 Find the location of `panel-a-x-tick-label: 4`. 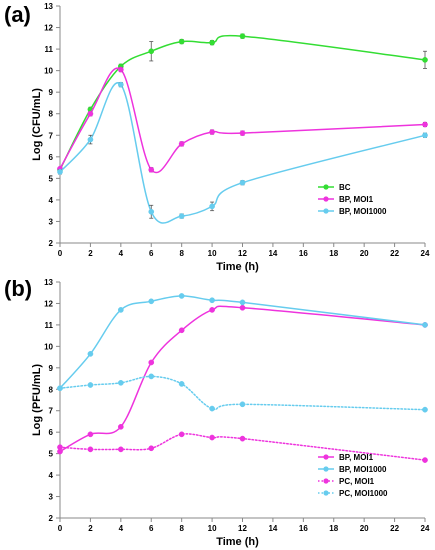

panel-a-x-tick-label: 4 is located at coordinates (121, 253).